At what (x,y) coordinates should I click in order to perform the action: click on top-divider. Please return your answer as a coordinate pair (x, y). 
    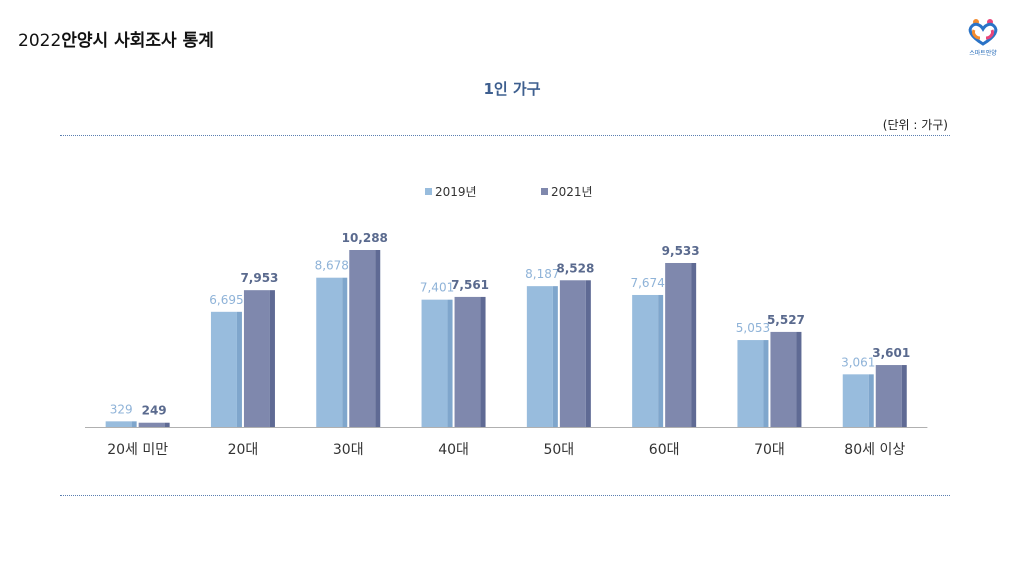
    Looking at the image, I should click on (505, 135).